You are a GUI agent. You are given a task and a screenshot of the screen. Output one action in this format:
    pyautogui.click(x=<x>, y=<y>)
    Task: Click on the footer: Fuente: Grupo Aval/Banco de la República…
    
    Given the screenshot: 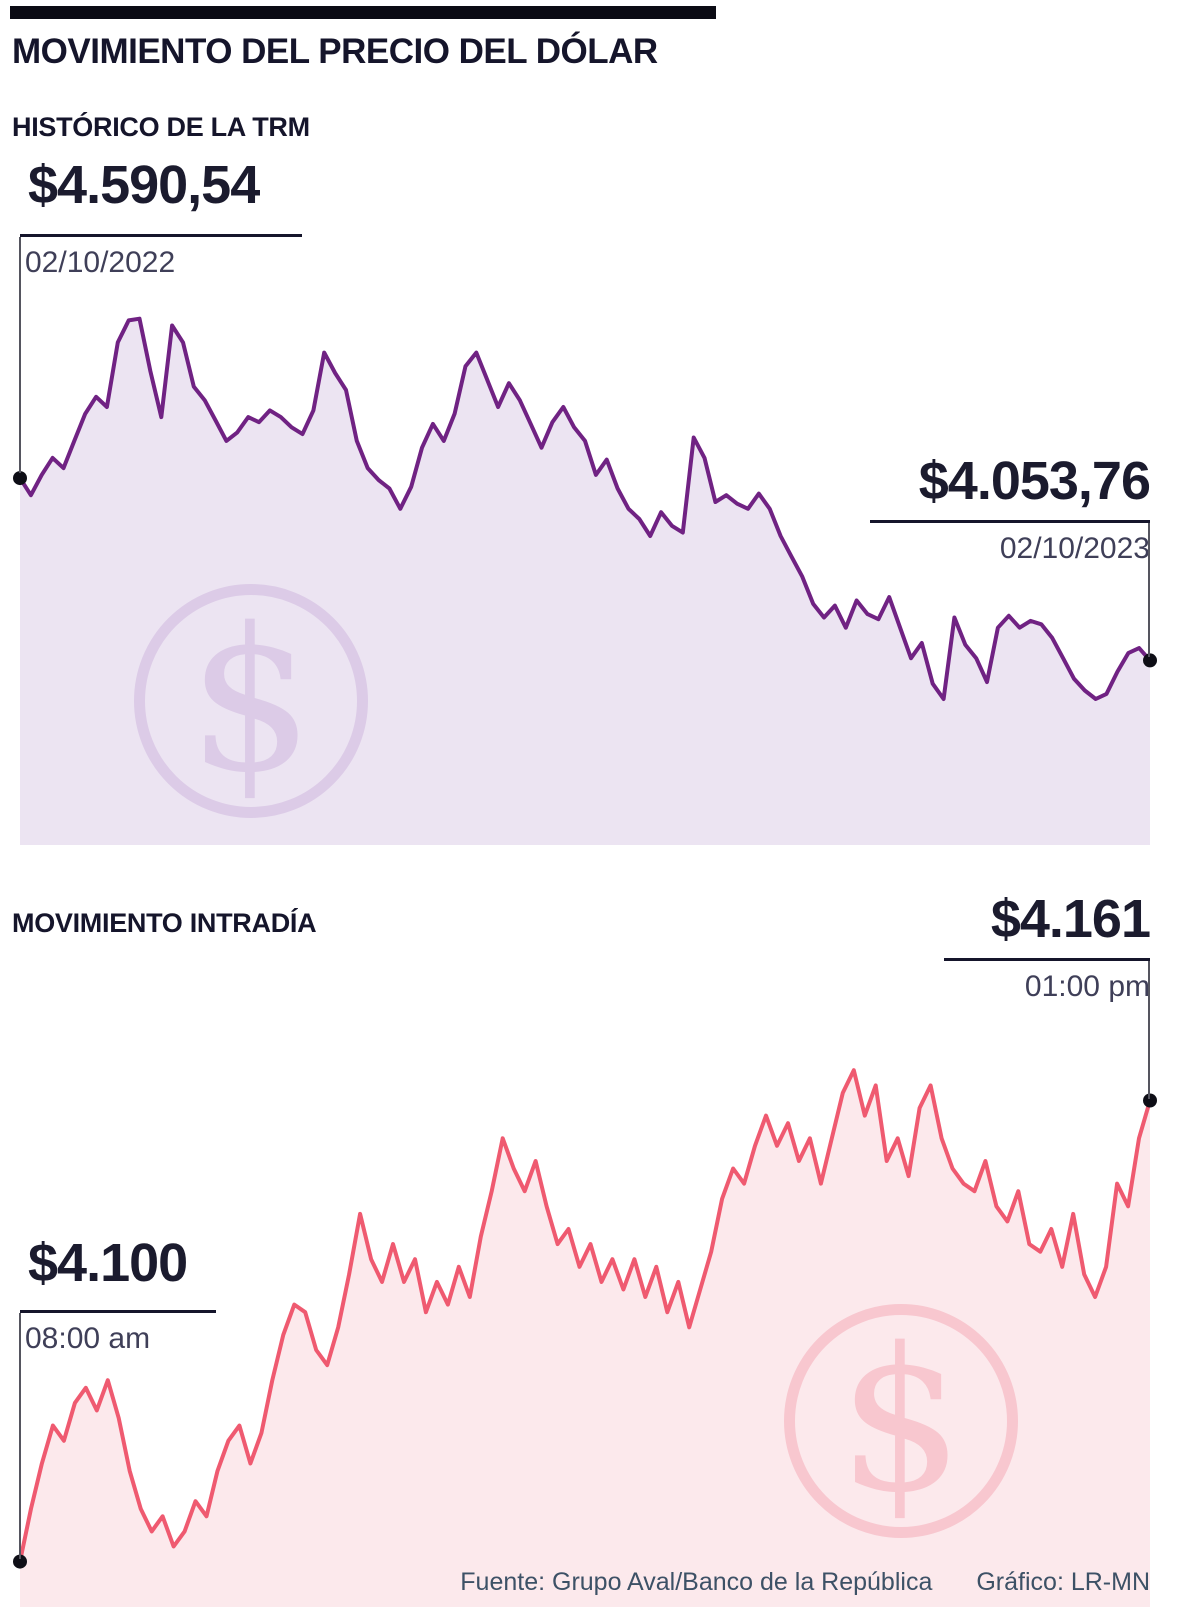 What is the action you would take?
    pyautogui.click(x=805, y=1582)
    